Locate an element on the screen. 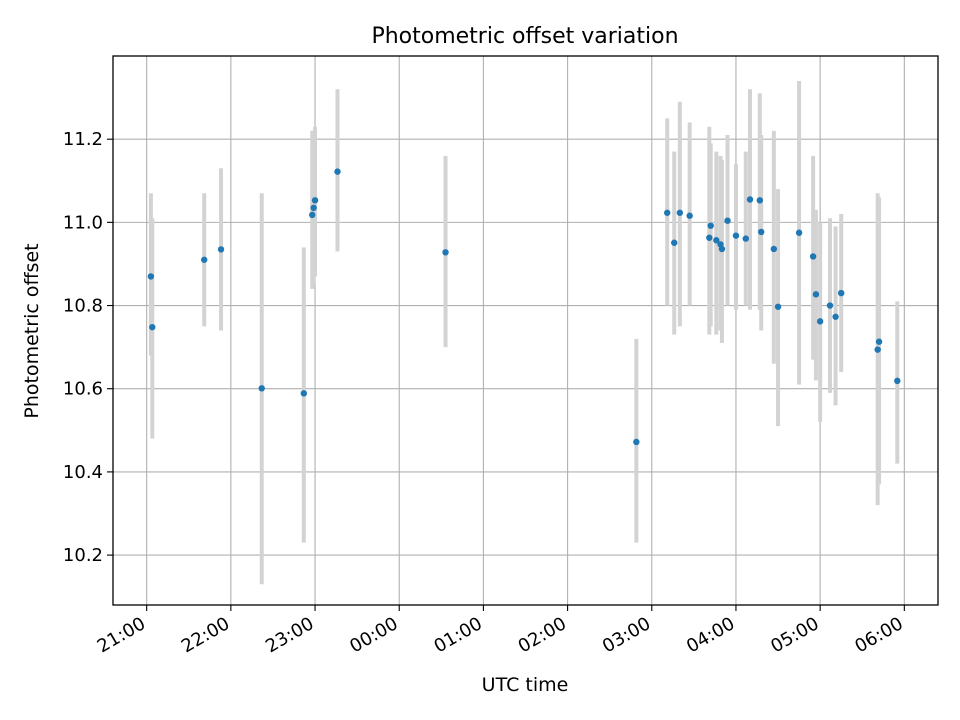  y-axis-ticks: 10.2 10.4 10.6 10.8 11.0 11.2 is located at coordinates (88, 347).